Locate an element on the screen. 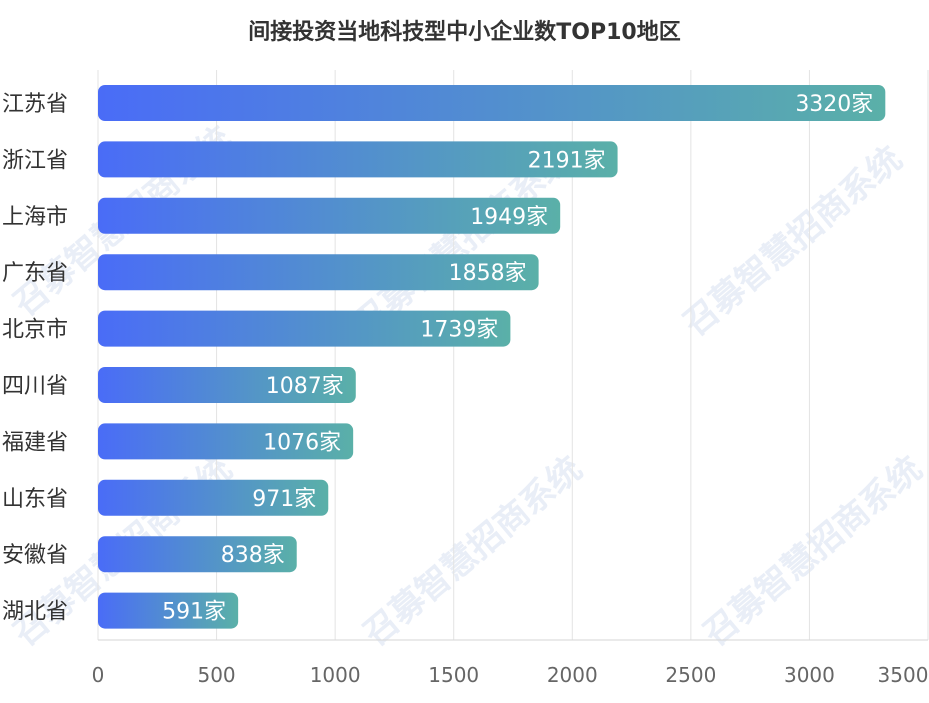  x-tick-label: 1000 is located at coordinates (335, 675).